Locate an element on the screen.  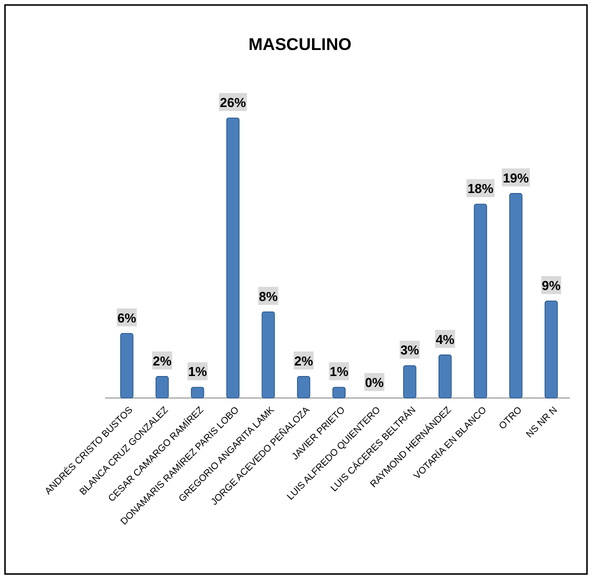
x-tick-label: NS NR N is located at coordinates (542, 422).